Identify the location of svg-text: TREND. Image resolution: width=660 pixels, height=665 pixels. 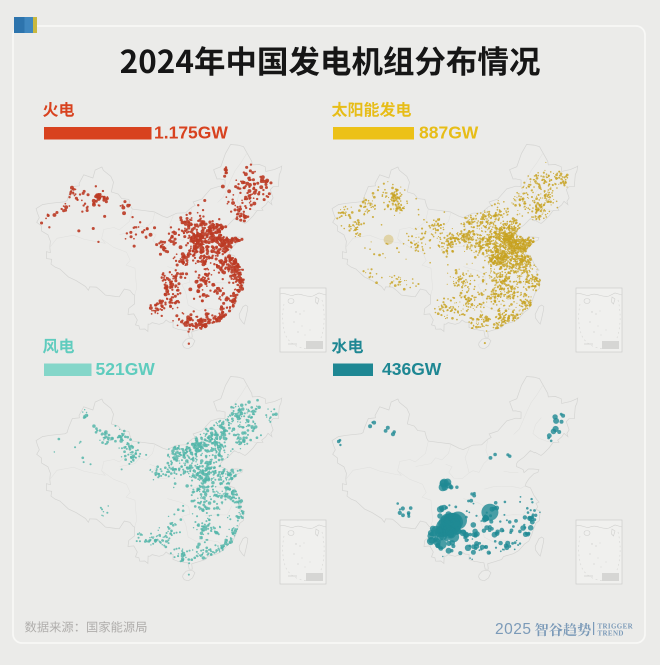
(611, 634).